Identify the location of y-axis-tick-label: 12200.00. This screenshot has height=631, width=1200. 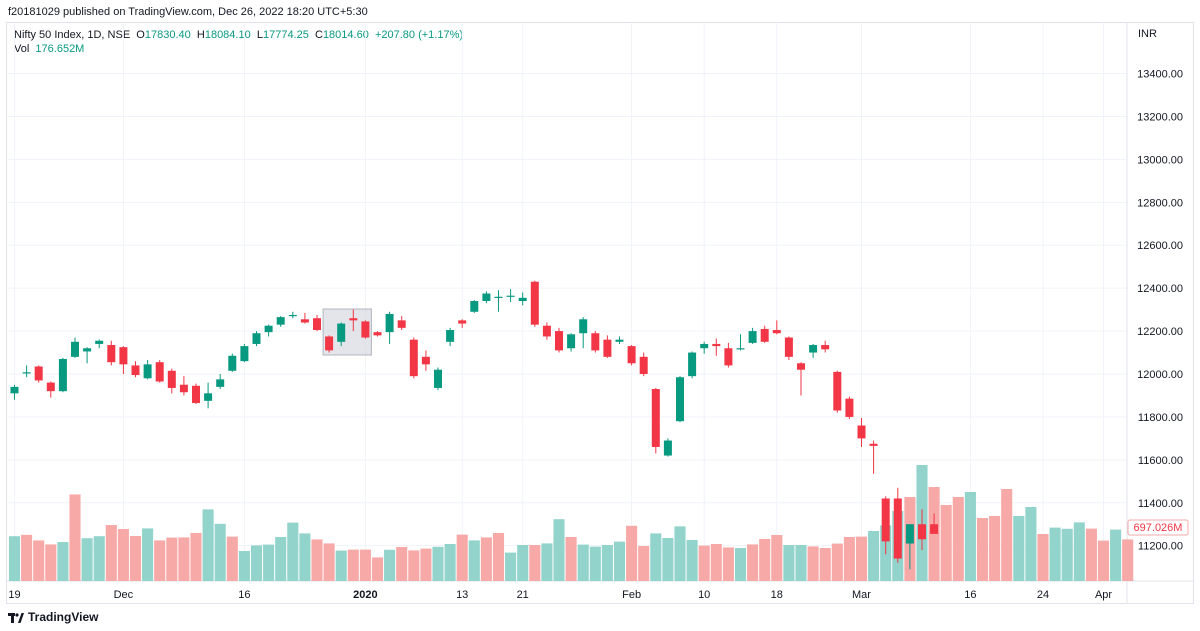
(1160, 332).